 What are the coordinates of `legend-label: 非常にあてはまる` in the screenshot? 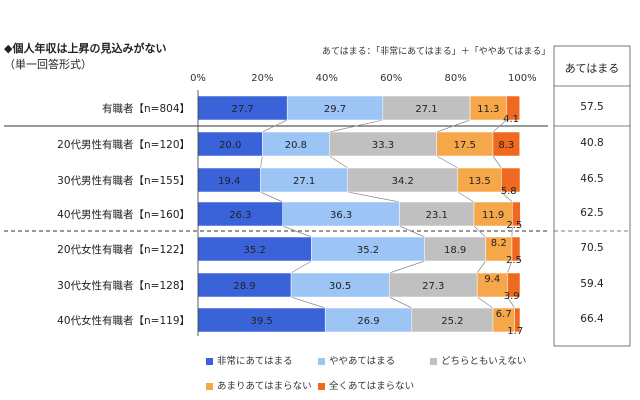 It's located at (255, 361).